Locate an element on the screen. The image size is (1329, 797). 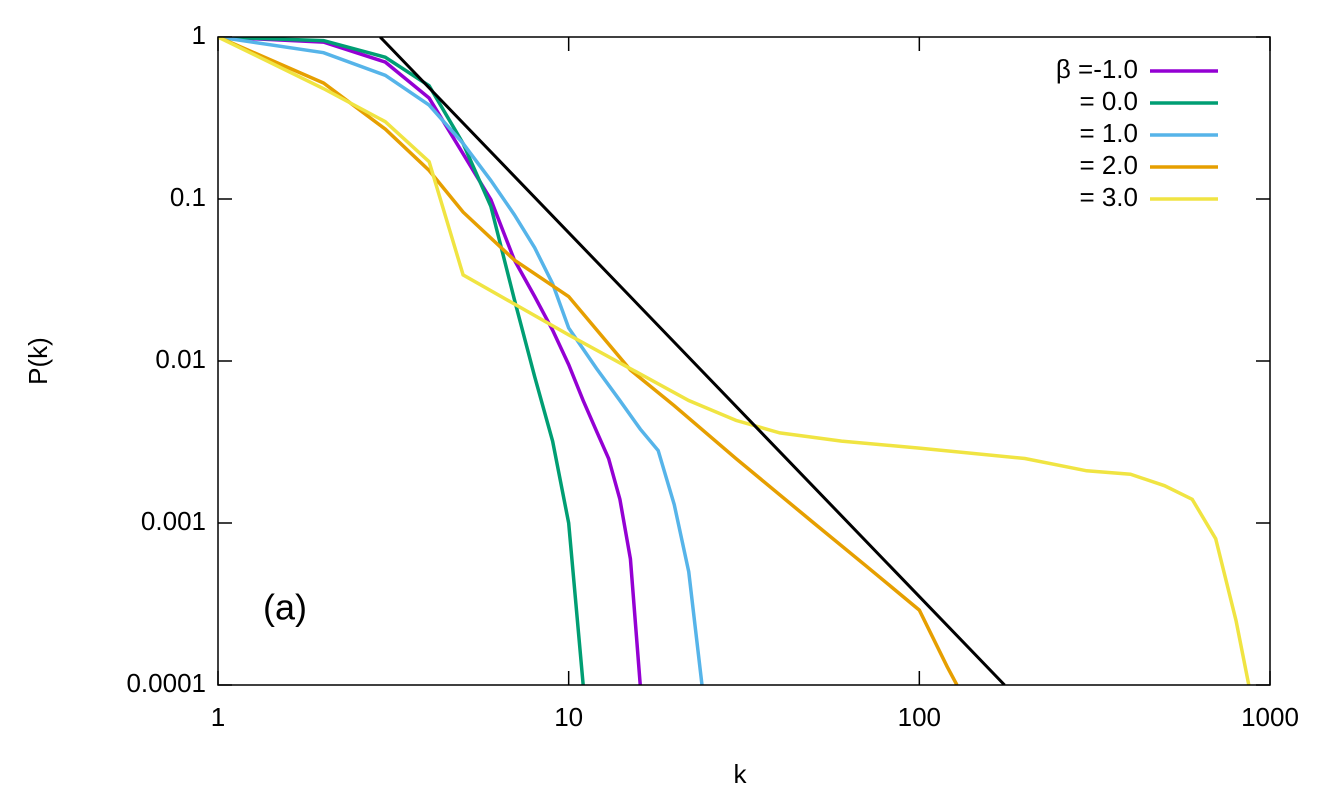
x-tick-label: 100 is located at coordinates (919, 717).